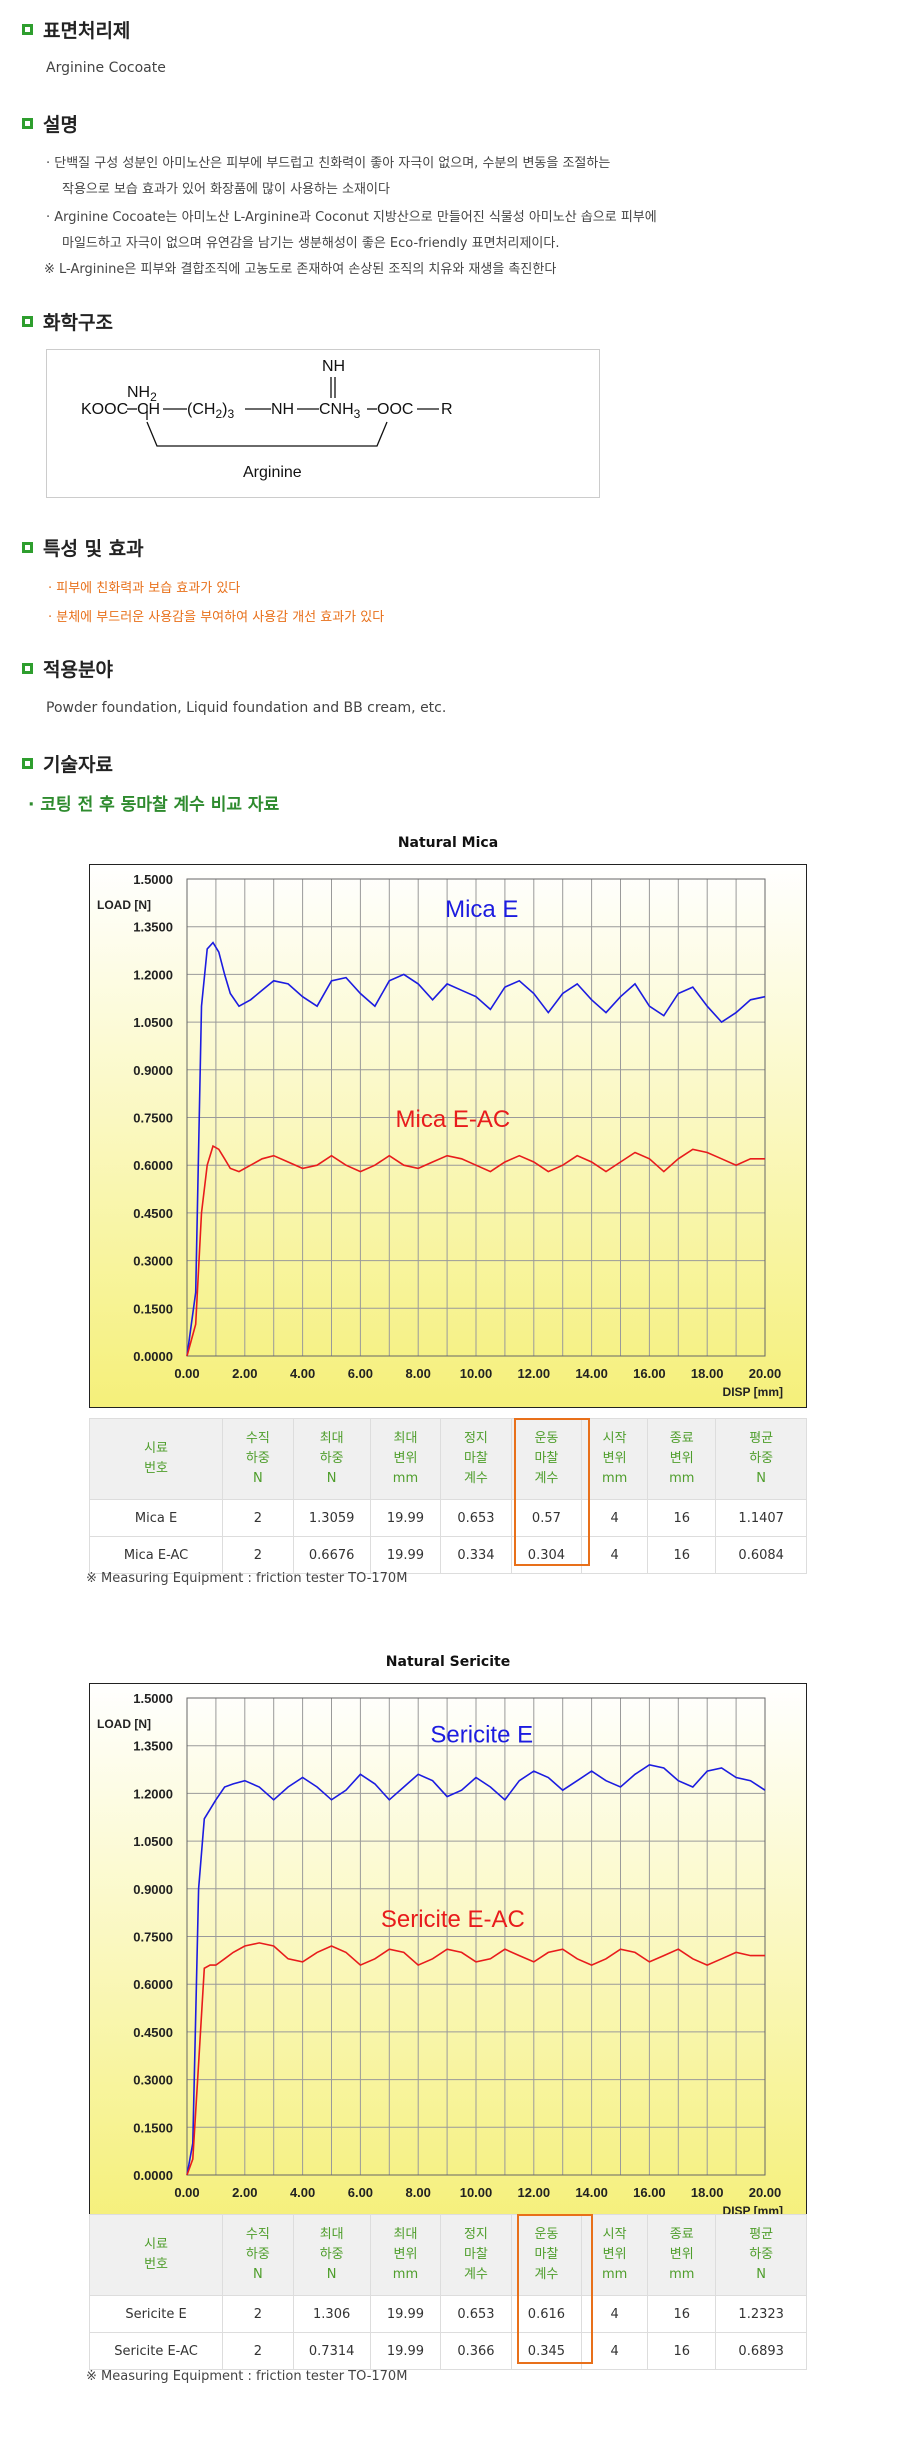 Image resolution: width=898 pixels, height=2453 pixels. I want to click on table-cell: Sericite E-AC, so click(156, 2351).